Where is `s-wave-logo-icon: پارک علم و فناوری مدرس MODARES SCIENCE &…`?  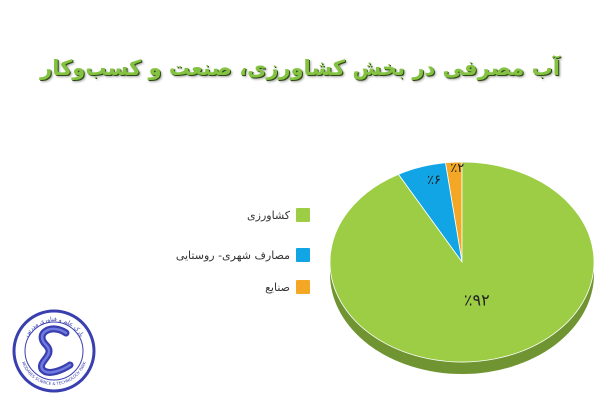
s-wave-logo-icon: پارک علم و فناوری مدرس MODARES SCIENCE &… is located at coordinates (54, 351).